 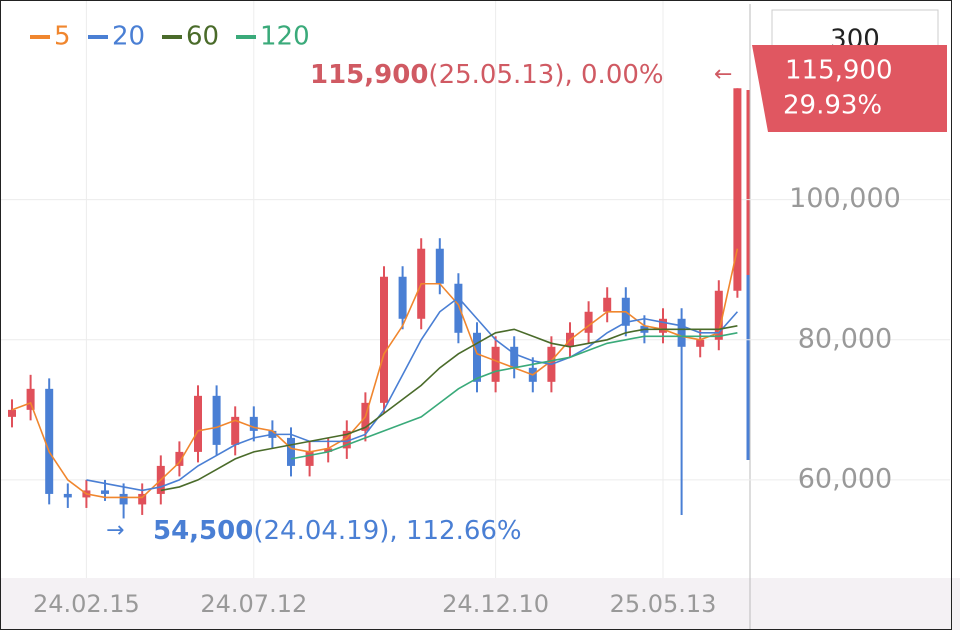 What do you see at coordinates (663, 604) in the screenshot?
I see `x-tick-label: 25.05.13` at bounding box center [663, 604].